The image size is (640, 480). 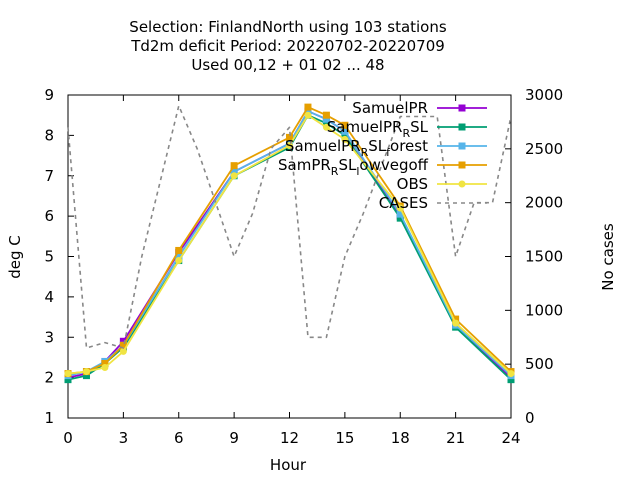 What do you see at coordinates (49, 297) in the screenshot?
I see `y-tick-label: 4` at bounding box center [49, 297].